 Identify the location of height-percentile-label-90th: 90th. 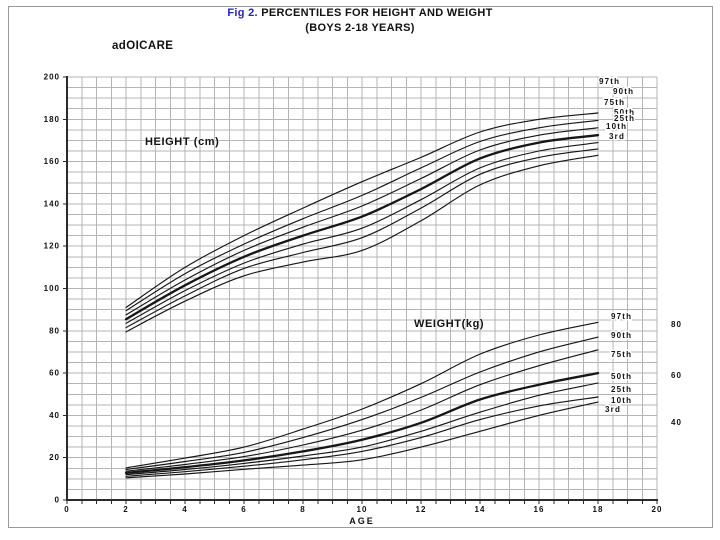
(623, 91).